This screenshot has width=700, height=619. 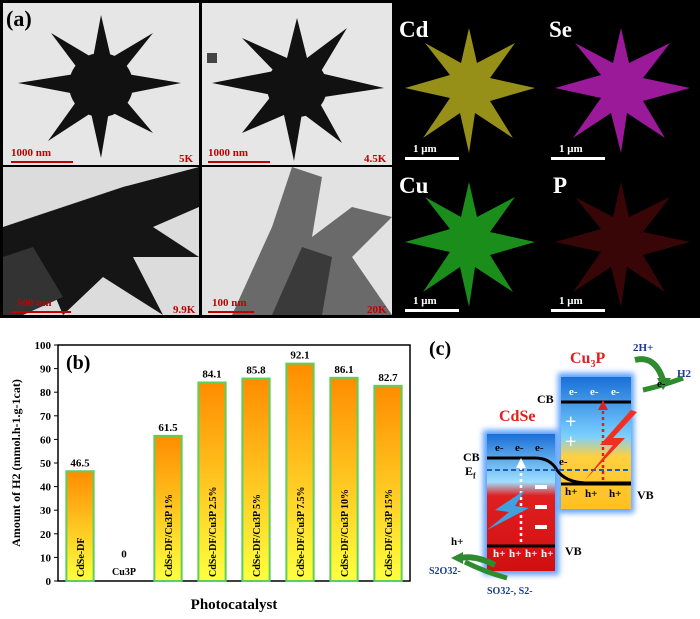 What do you see at coordinates (169, 535) in the screenshot?
I see `category-label: CdSe-DF/Cu3P 1%` at bounding box center [169, 535].